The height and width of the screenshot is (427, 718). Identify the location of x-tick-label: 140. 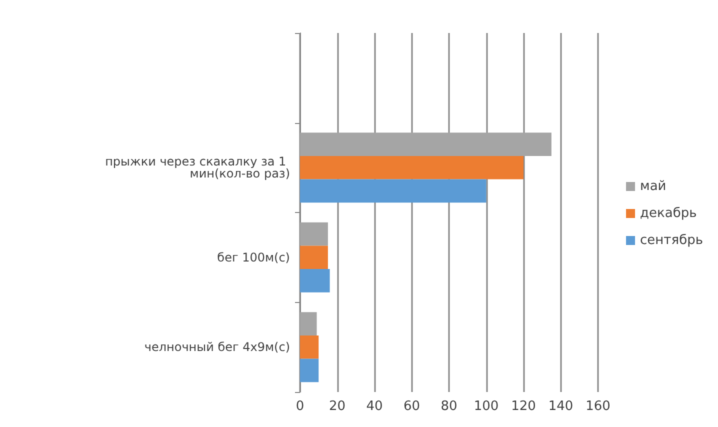
(561, 406).